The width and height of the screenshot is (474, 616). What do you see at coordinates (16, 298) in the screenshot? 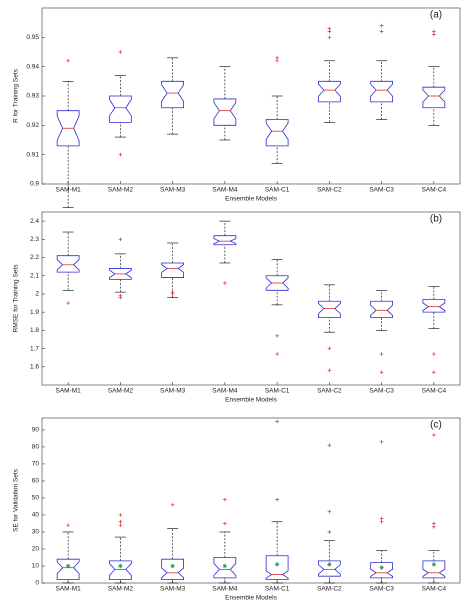
I see `y-axis-label: RMSE for Training Sets` at bounding box center [16, 298].